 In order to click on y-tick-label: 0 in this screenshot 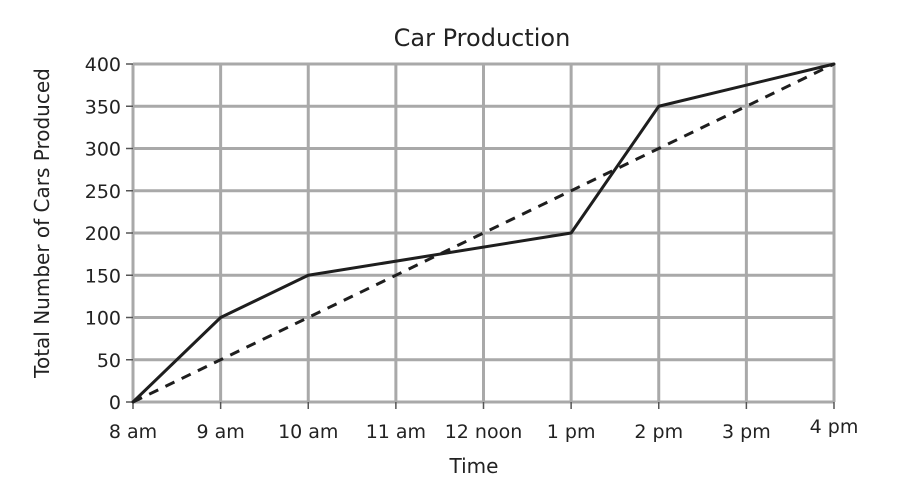, I will do `click(115, 403)`.